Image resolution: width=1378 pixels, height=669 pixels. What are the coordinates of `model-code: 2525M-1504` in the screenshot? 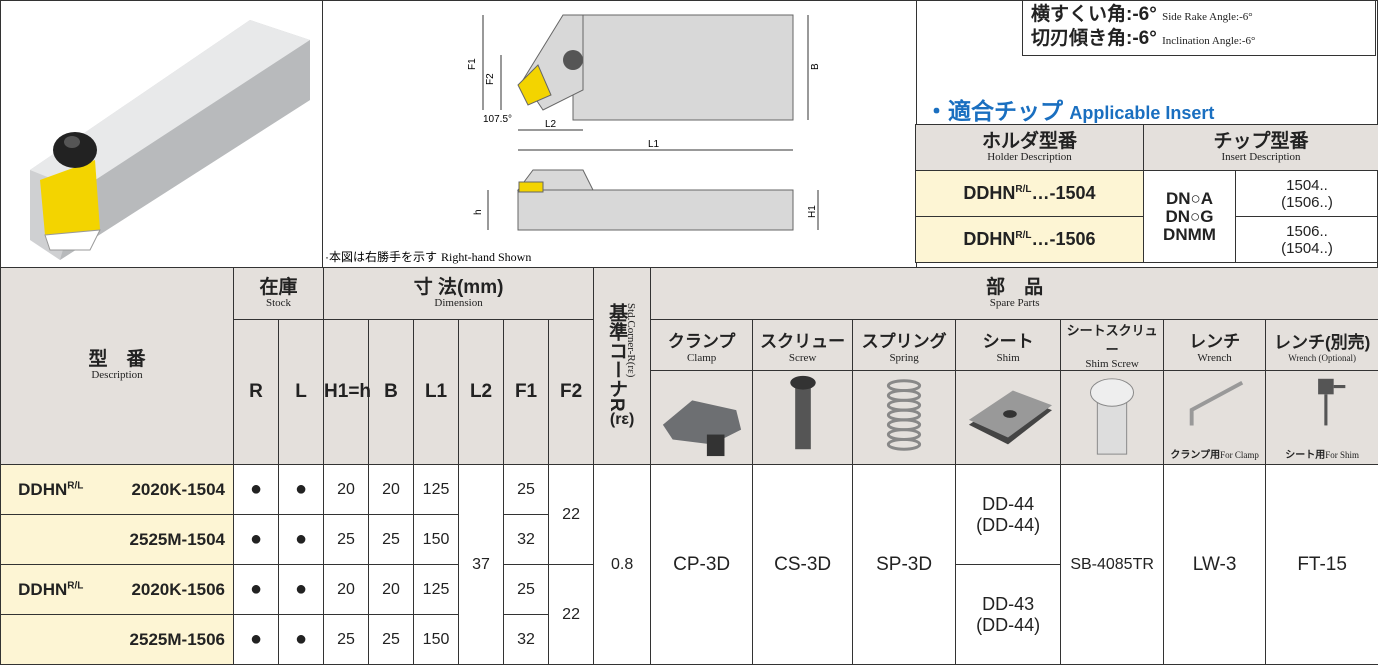 It's located at (167, 539).